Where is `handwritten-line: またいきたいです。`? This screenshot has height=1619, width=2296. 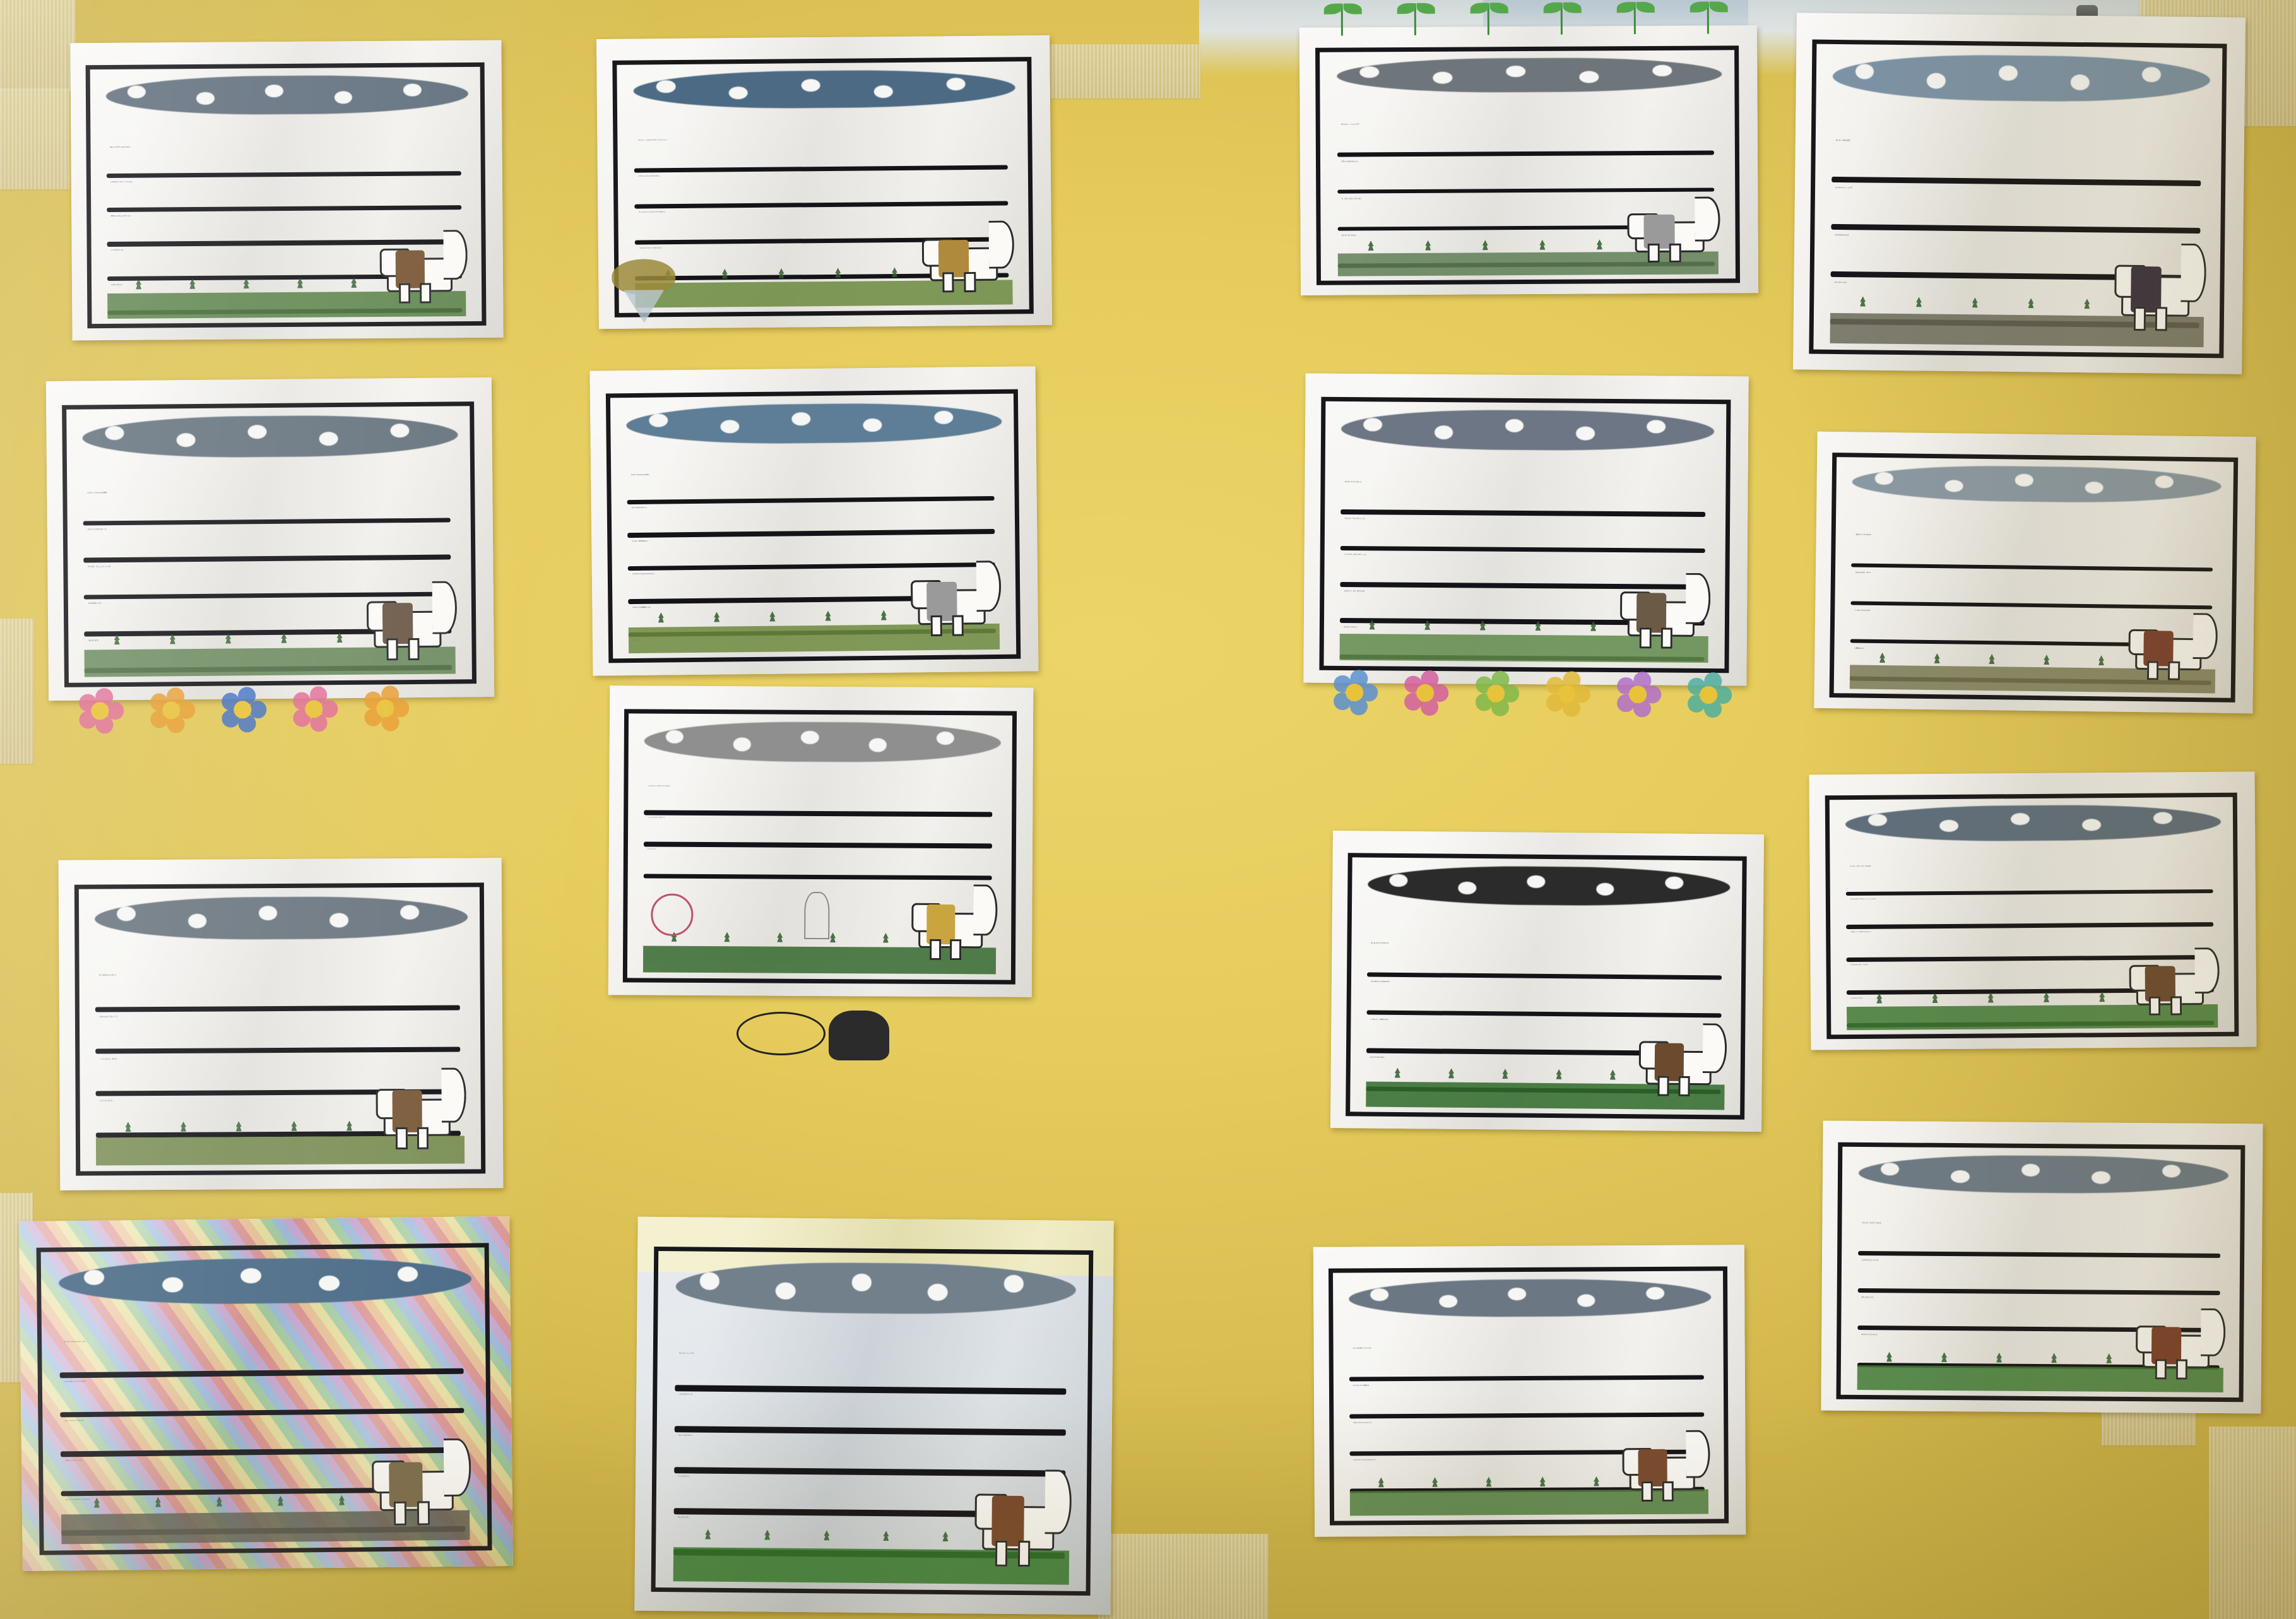 handwritten-line: またいきたいです。 is located at coordinates (1868, 1297).